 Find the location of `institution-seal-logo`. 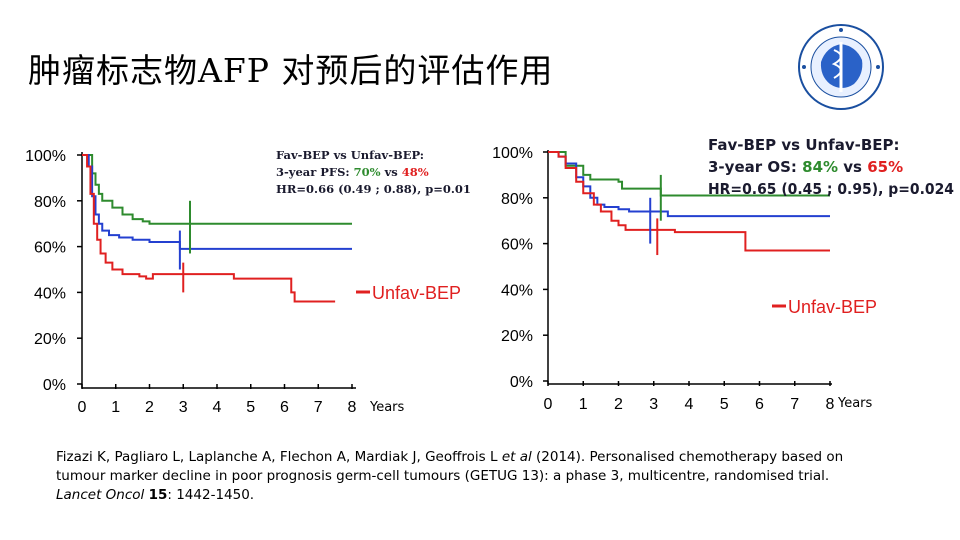

institution-seal-logo is located at coordinates (841, 67).